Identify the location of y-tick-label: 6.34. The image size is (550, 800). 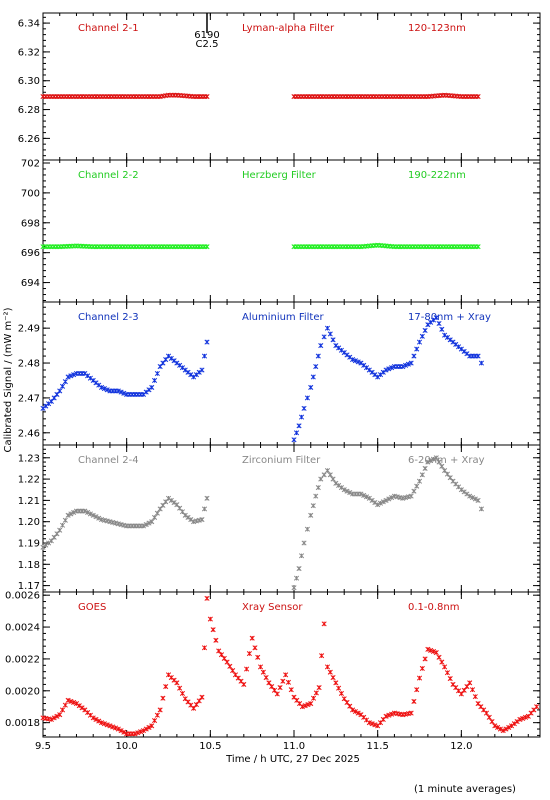
(29, 24).